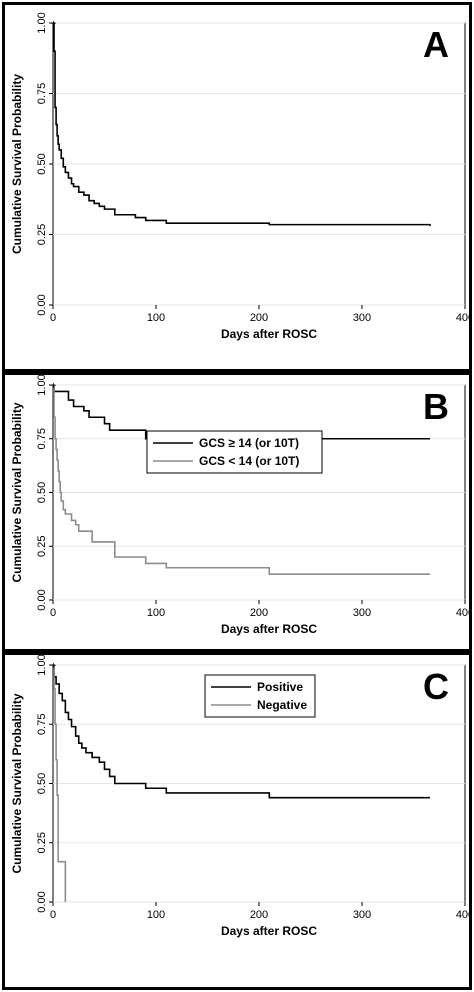  I want to click on legend-label: GCS ≥ 14 (or 10T), so click(249, 443).